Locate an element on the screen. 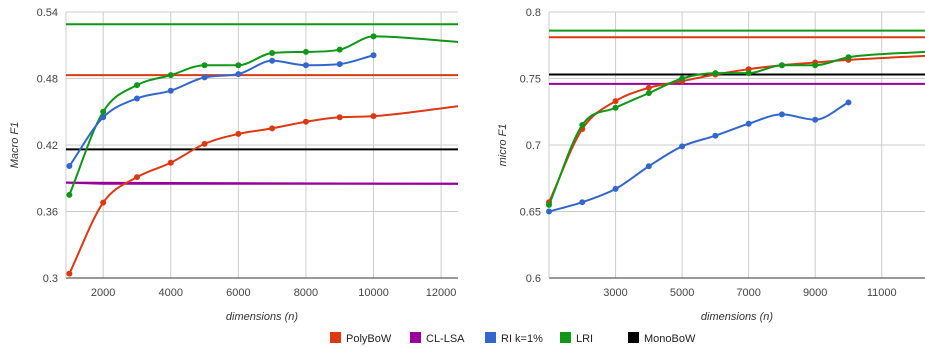 The height and width of the screenshot is (347, 925). y-axis-title: micro F1 is located at coordinates (503, 145).